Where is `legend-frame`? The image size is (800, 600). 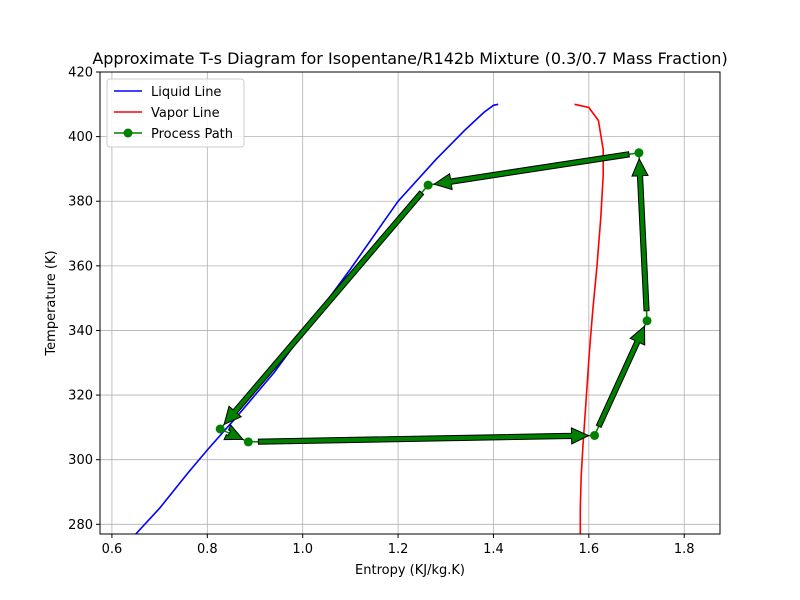 legend-frame is located at coordinates (175, 113).